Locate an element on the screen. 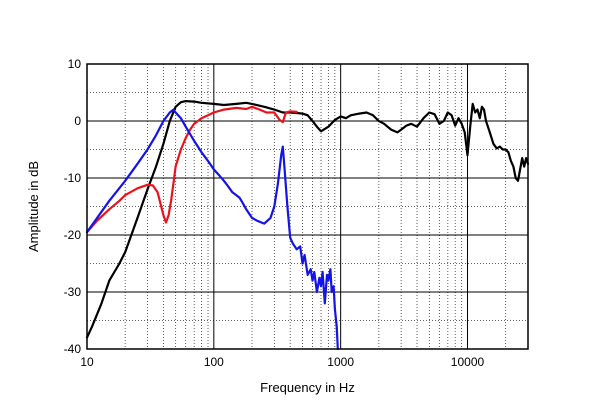 This screenshot has height=413, width=600. y-axis-label: Amplitude in dB is located at coordinates (33, 206).